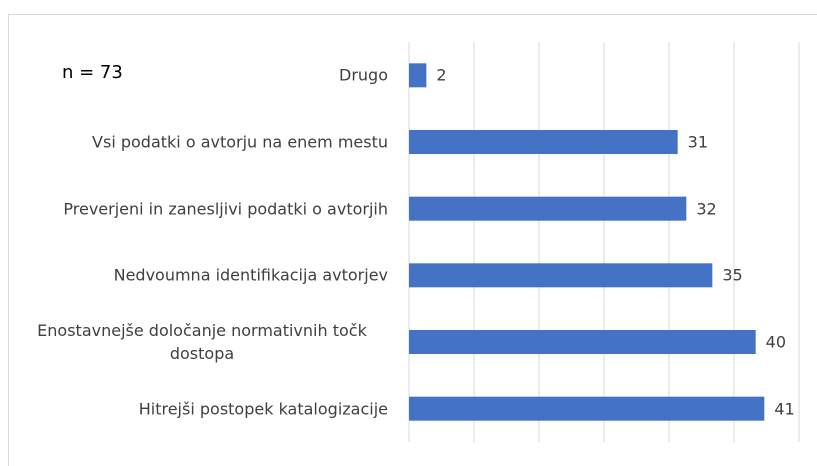 Image resolution: width=817 pixels, height=466 pixels. I want to click on data-label: 35, so click(732, 275).